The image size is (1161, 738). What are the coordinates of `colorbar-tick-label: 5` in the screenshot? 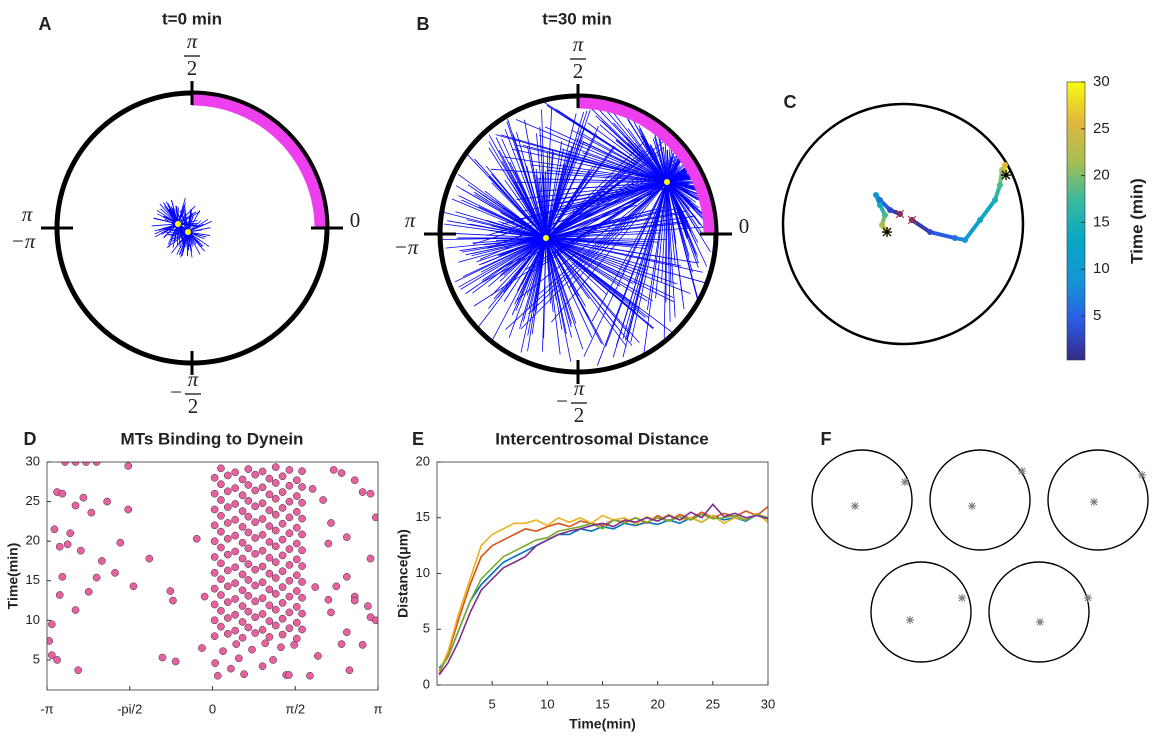 It's located at (1097, 315).